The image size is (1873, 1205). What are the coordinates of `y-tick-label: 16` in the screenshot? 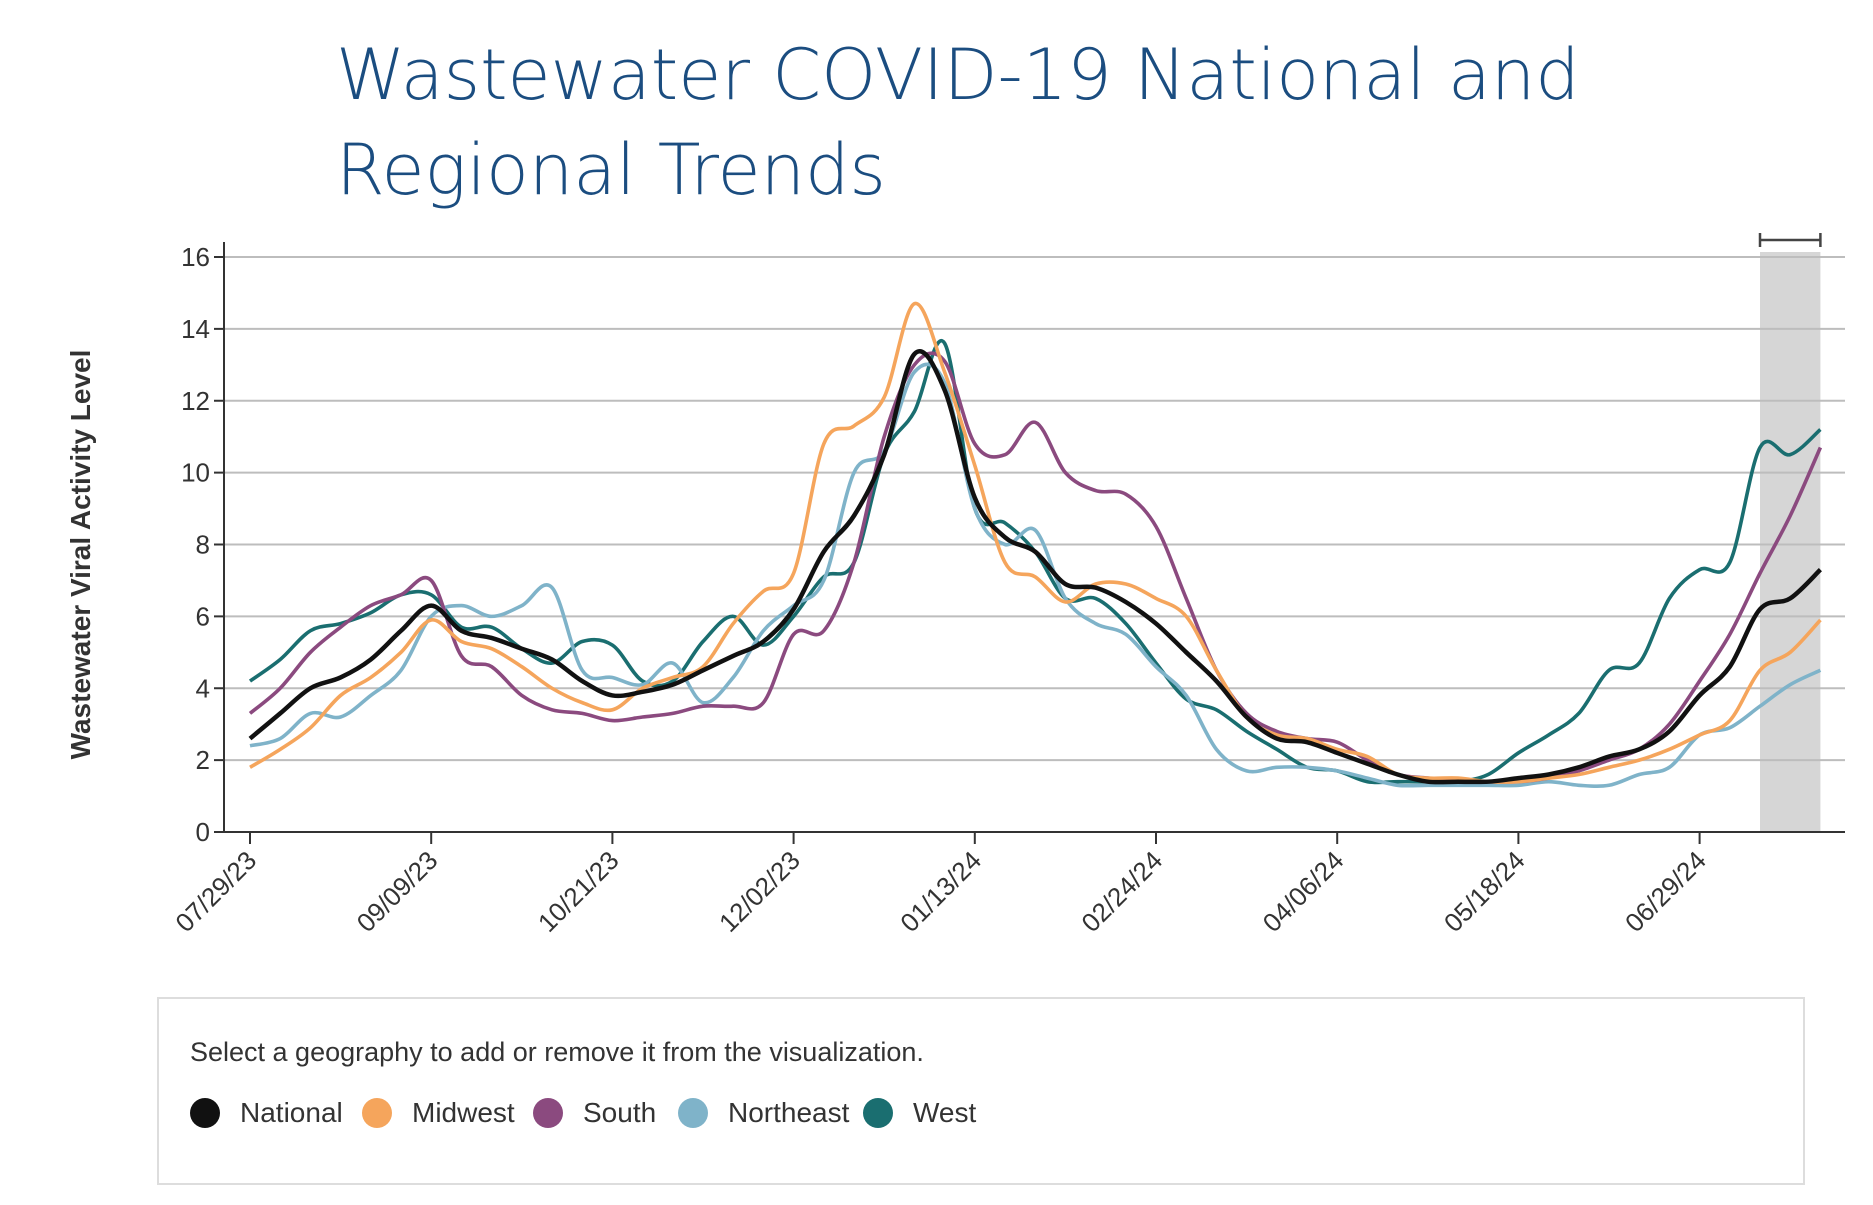 It's located at (195, 257).